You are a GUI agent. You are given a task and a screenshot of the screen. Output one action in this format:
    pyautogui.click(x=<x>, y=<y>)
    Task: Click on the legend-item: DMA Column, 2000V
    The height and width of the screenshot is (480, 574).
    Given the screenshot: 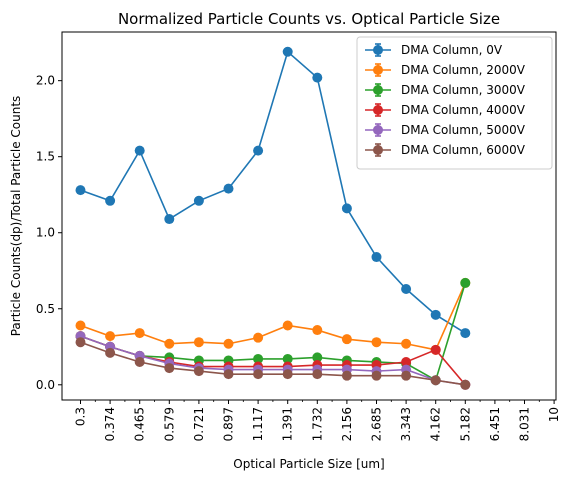 What is the action you would take?
    pyautogui.click(x=445, y=70)
    